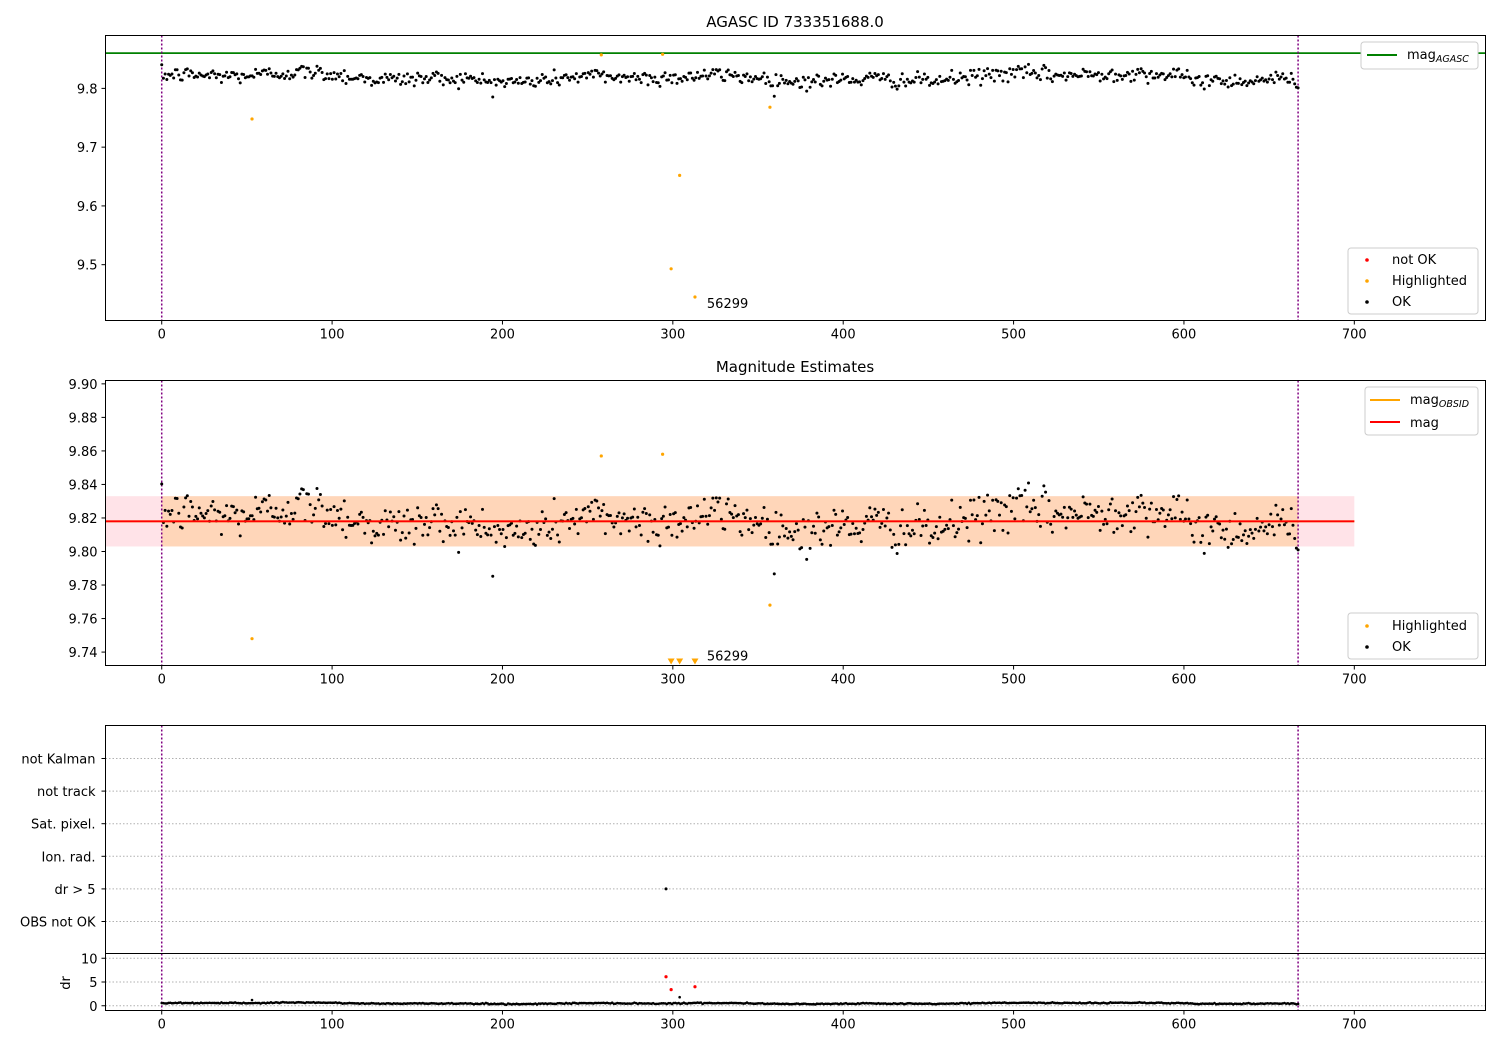  Describe the element at coordinates (66, 983) in the screenshot. I see `dr-y-axis-label: dr` at that location.